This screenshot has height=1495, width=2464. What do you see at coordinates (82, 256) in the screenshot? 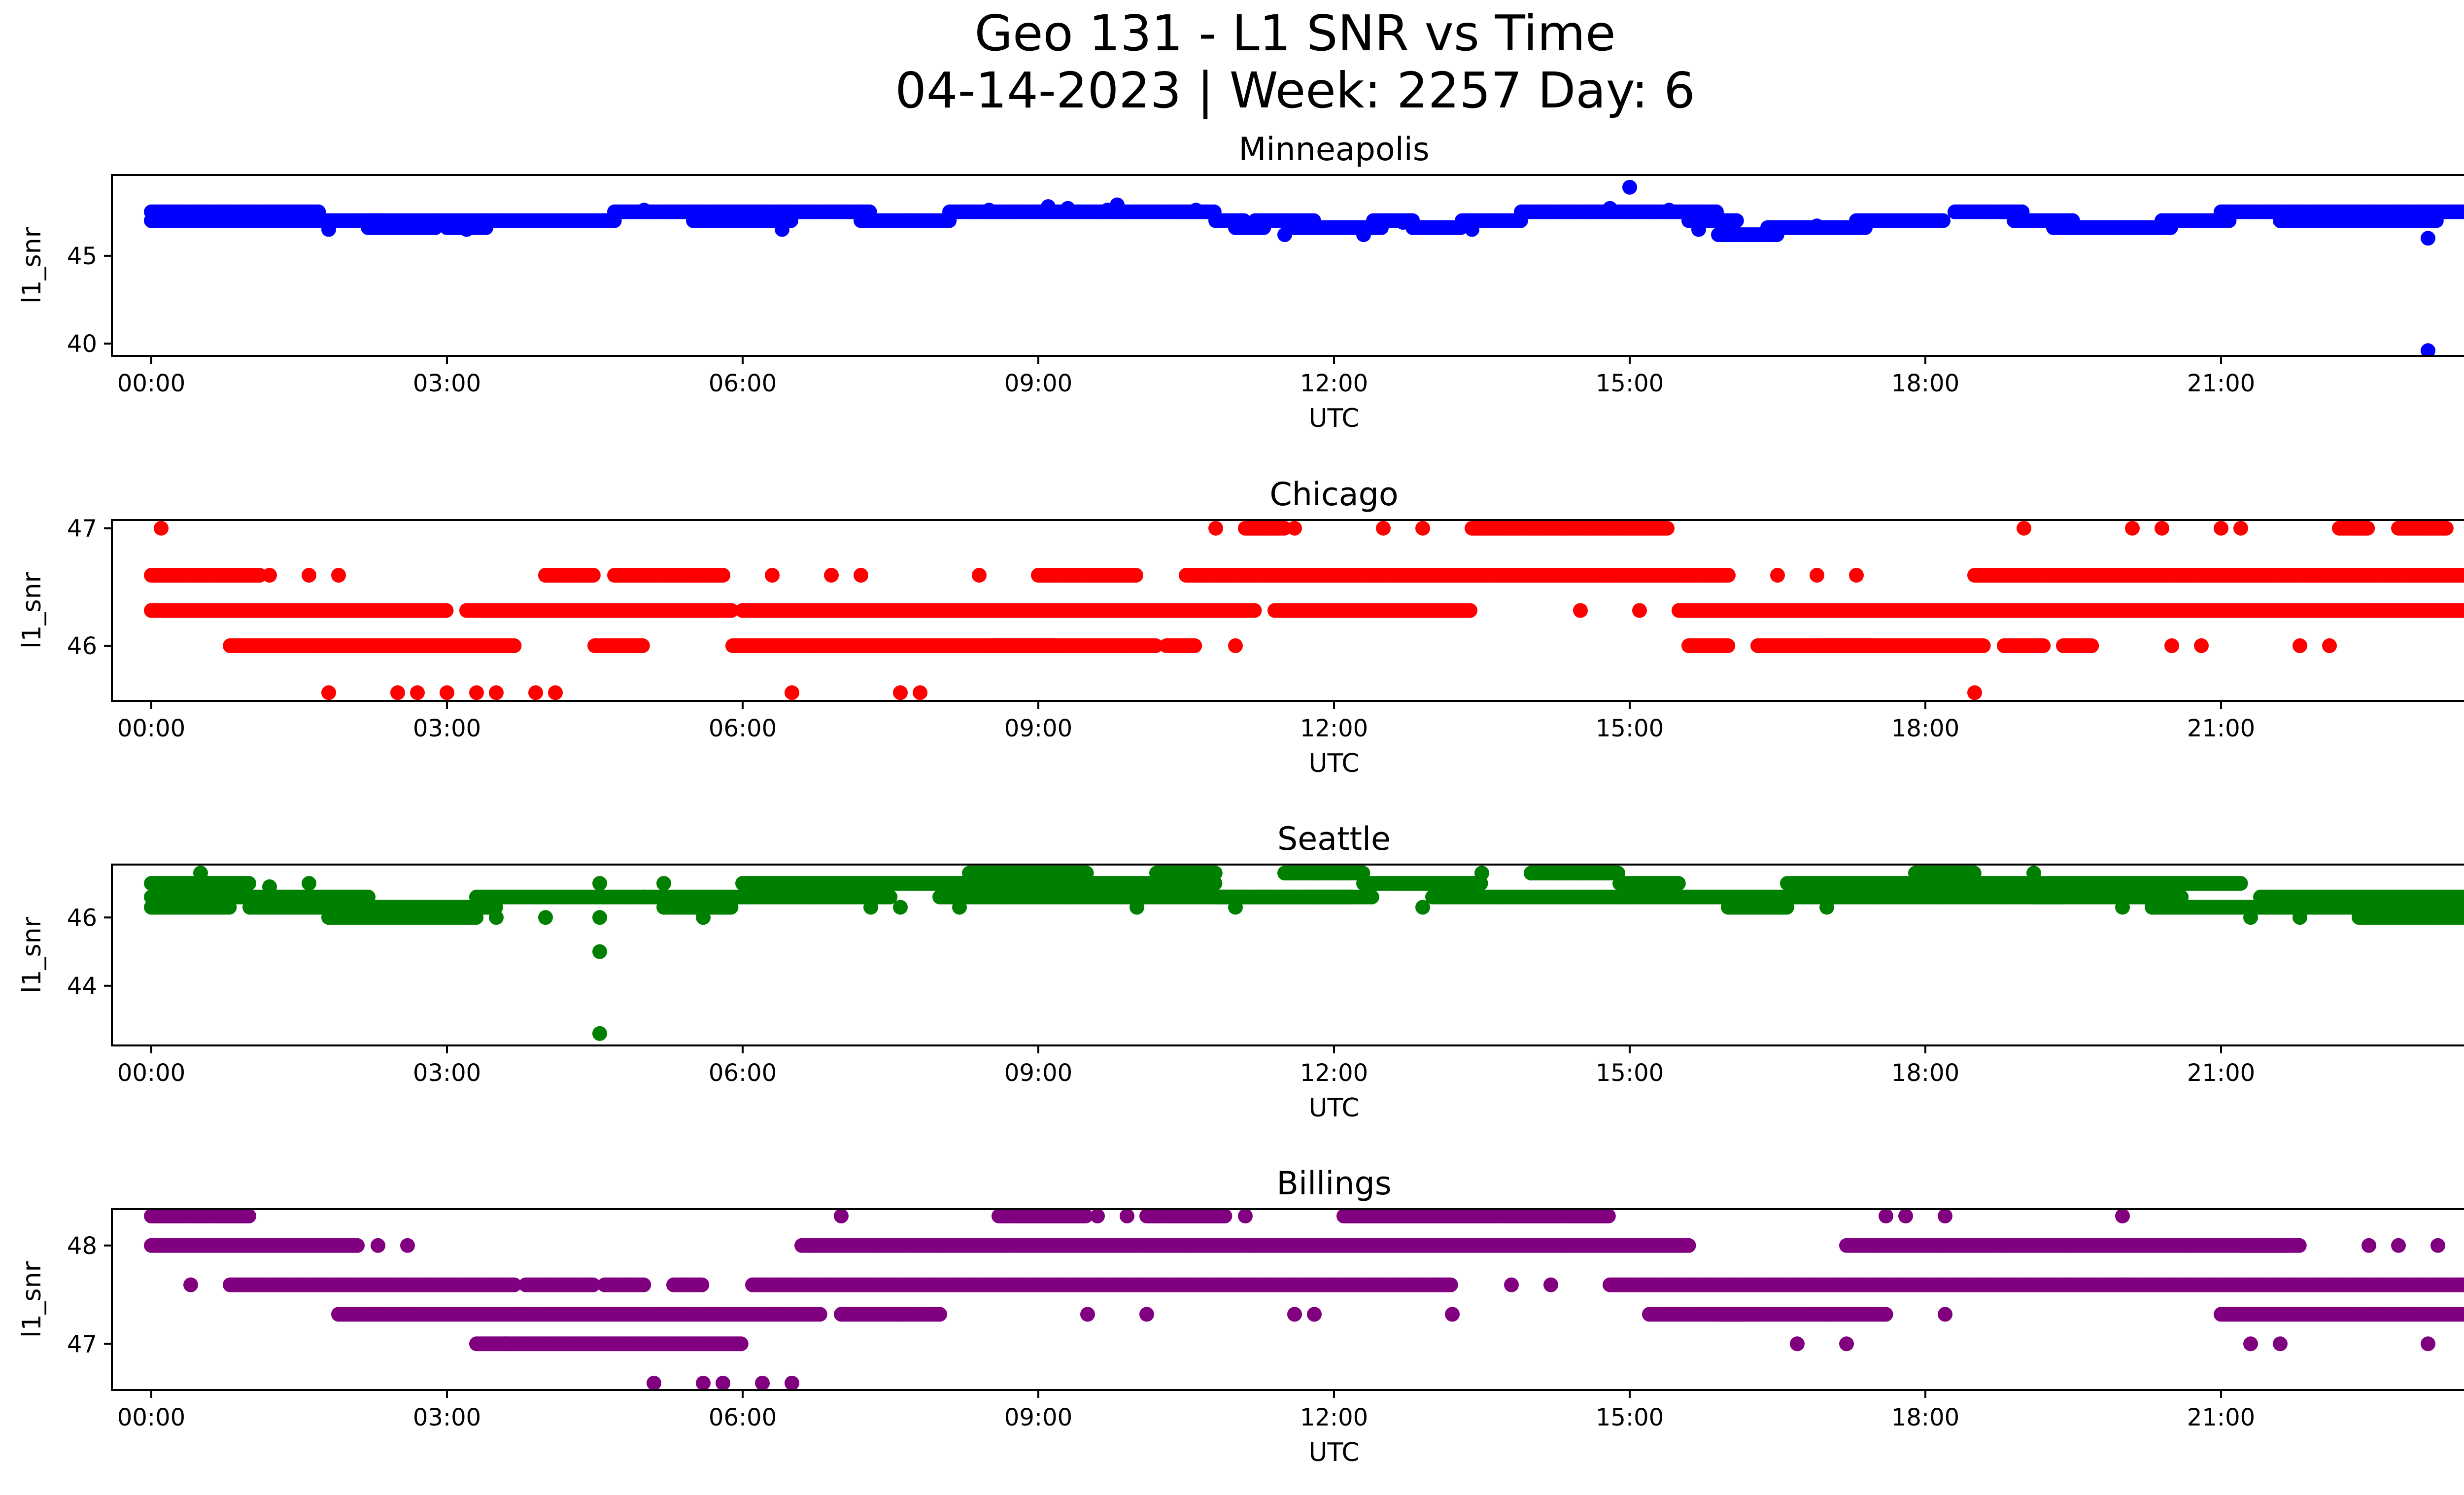
I see `y-tick-label: 45` at bounding box center [82, 256].